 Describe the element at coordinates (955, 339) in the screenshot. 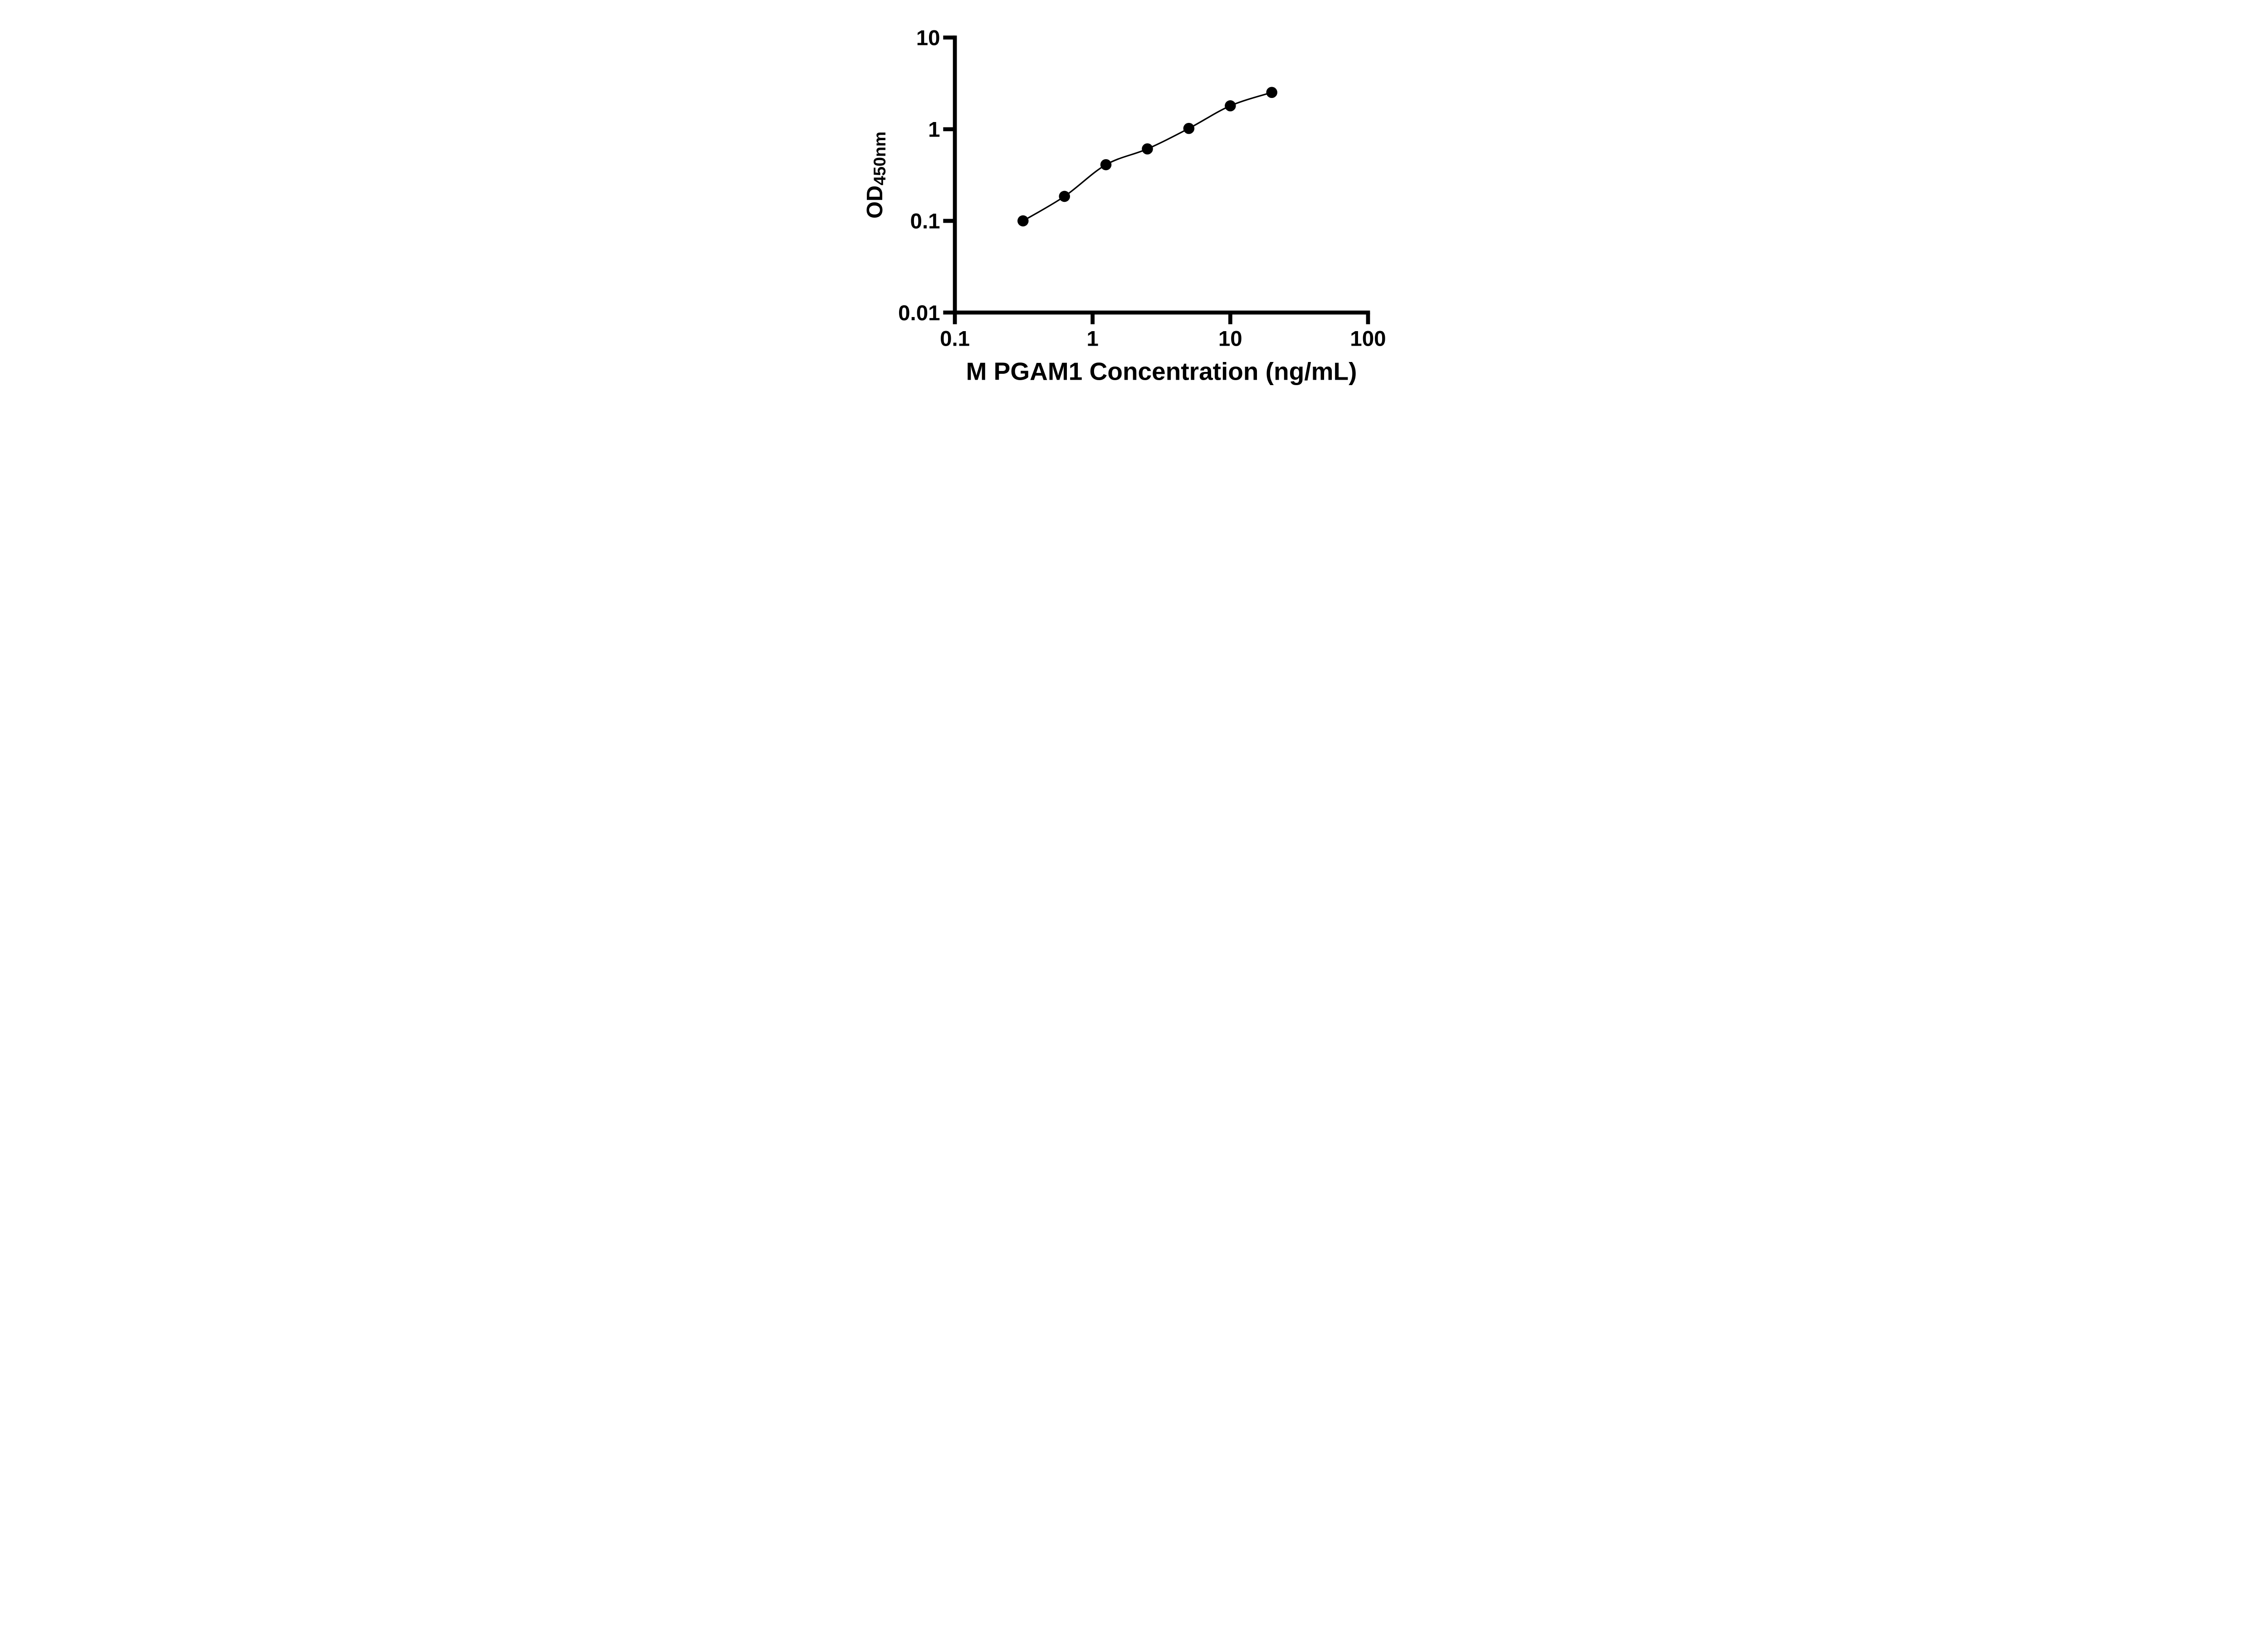

I see `x-tick-label: 0.1` at that location.